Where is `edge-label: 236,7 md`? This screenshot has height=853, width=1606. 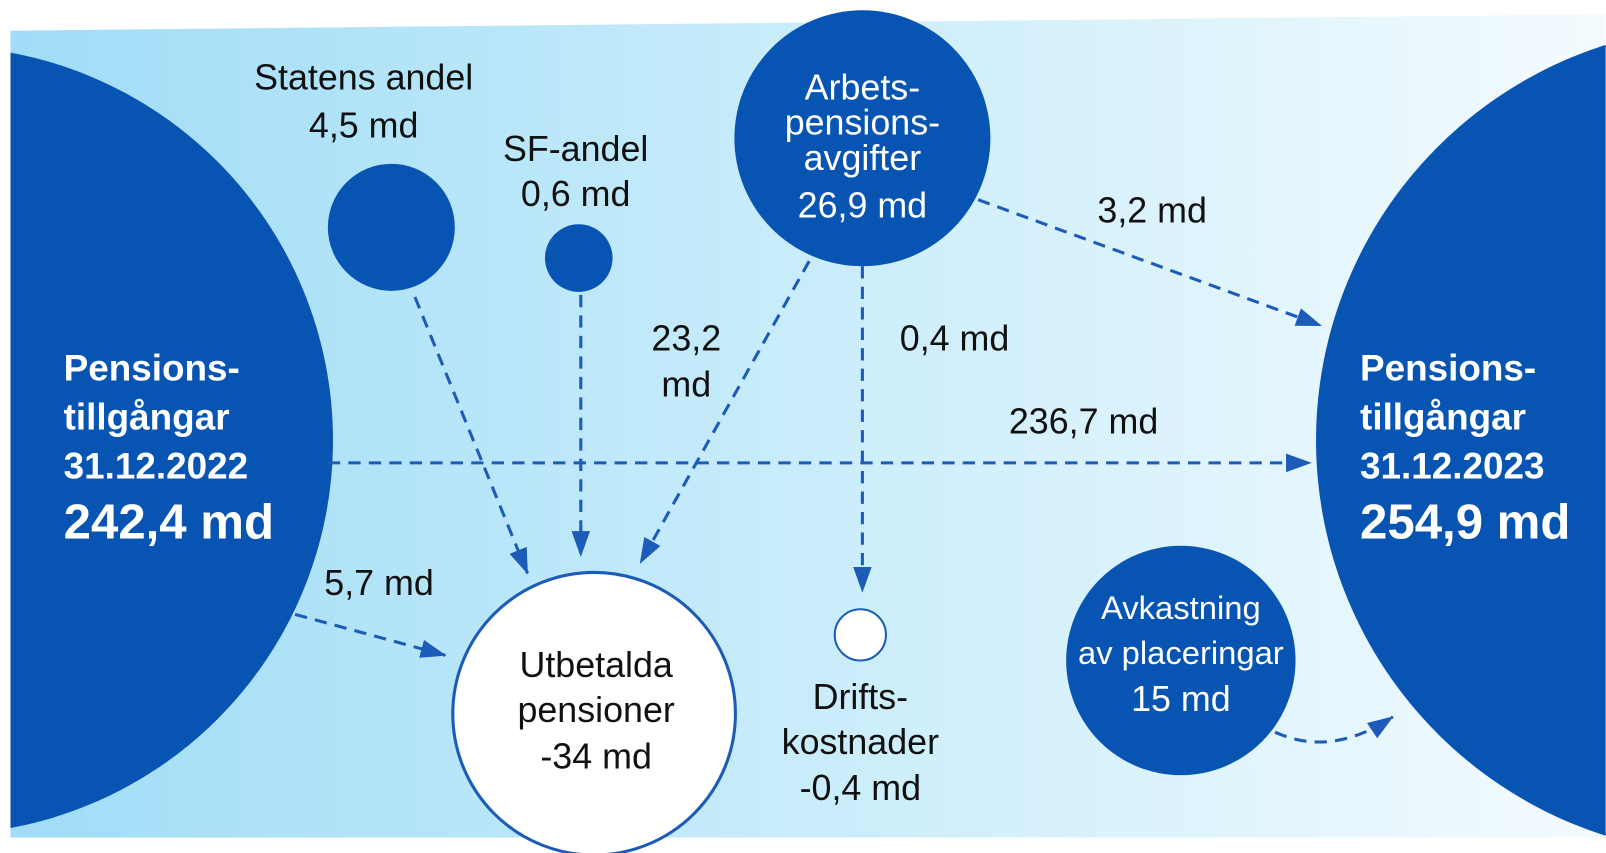 edge-label: 236,7 md is located at coordinates (1083, 421).